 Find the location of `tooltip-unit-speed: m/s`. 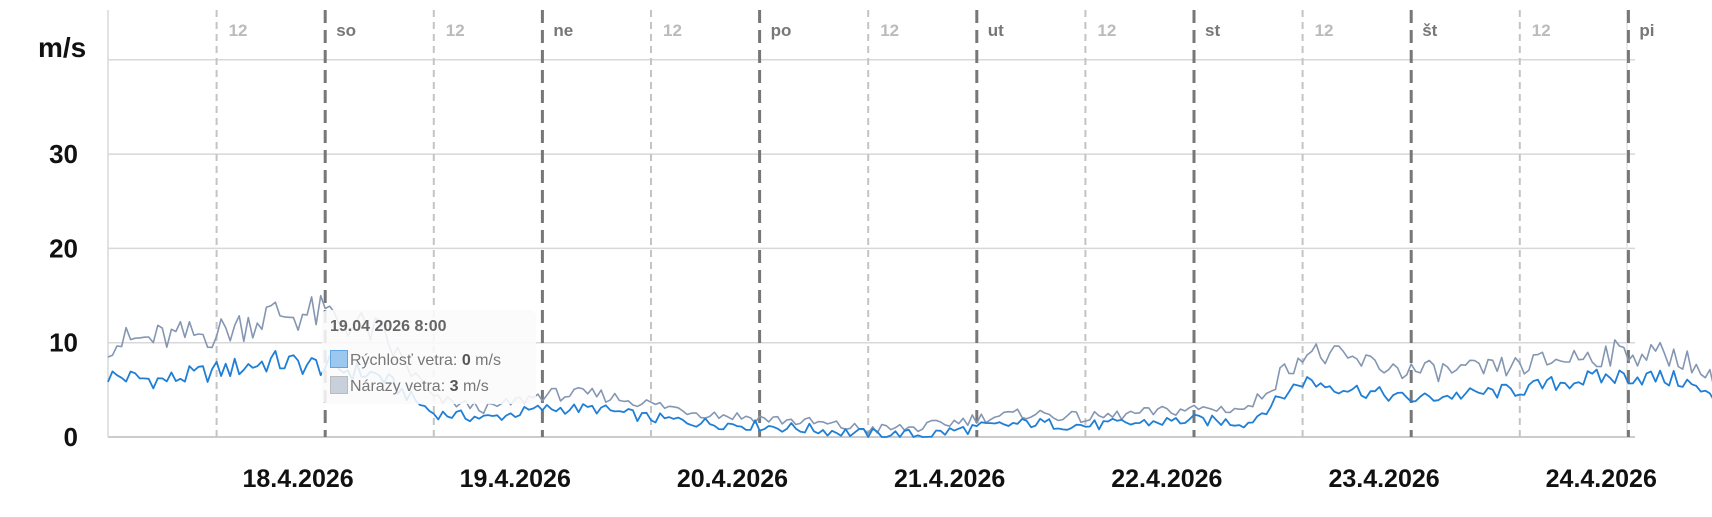

tooltip-unit-speed: m/s is located at coordinates (485, 360).